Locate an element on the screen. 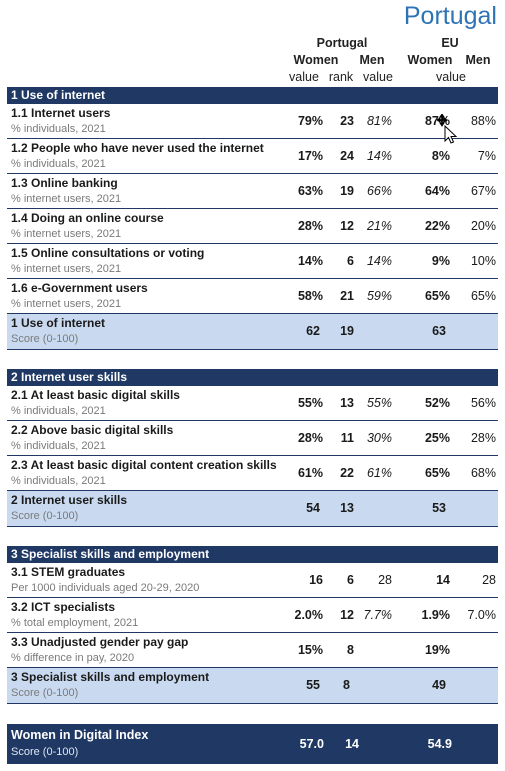 This screenshot has height=771, width=505. header-eu-value: value is located at coordinates (451, 77).